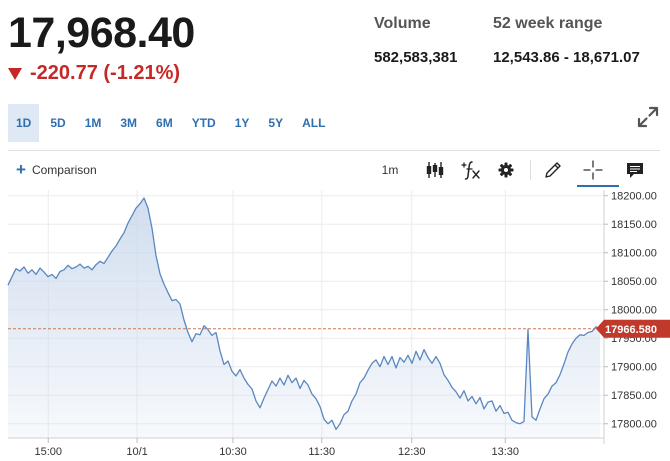 The width and height of the screenshot is (670, 461). I want to click on crosshair-active-underline, so click(598, 186).